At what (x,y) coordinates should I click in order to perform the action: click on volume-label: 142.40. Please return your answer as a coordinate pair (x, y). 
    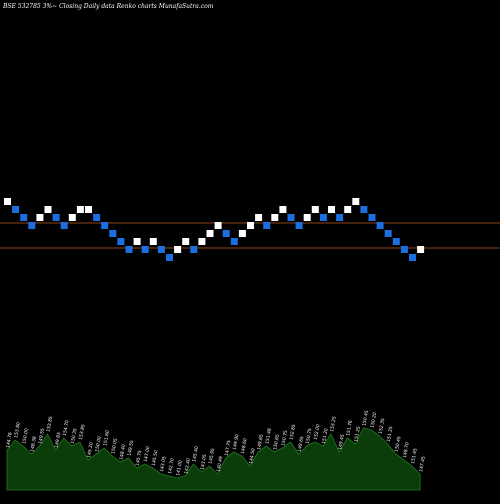
    Looking at the image, I should click on (187, 466).